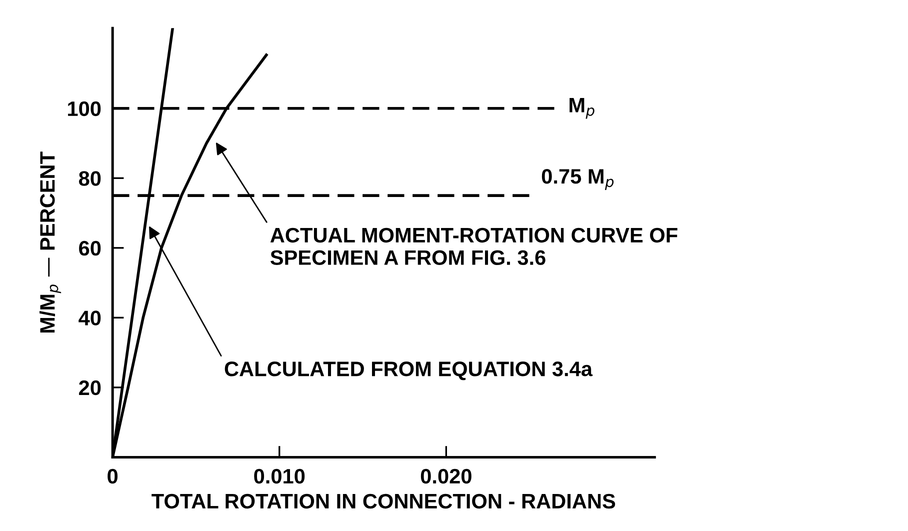 This screenshot has height=531, width=908. What do you see at coordinates (578, 179) in the screenshot?
I see `ref-line-label: 0.75 M$_{p}$` at bounding box center [578, 179].